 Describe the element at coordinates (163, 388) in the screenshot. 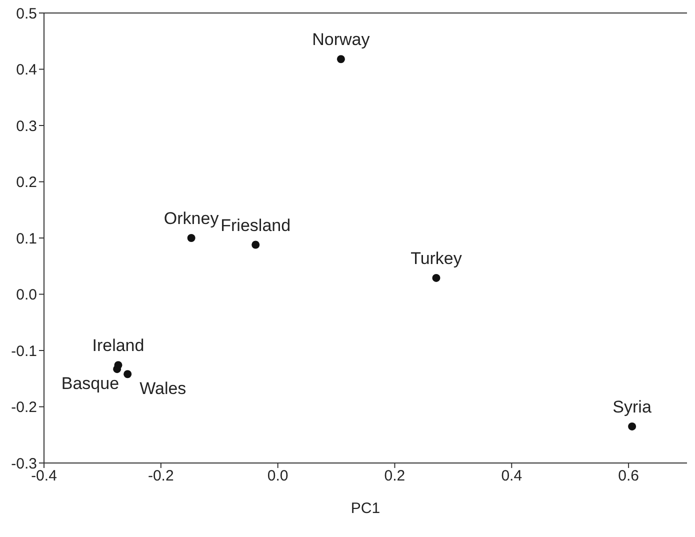

I see `annotation: Wales` at that location.